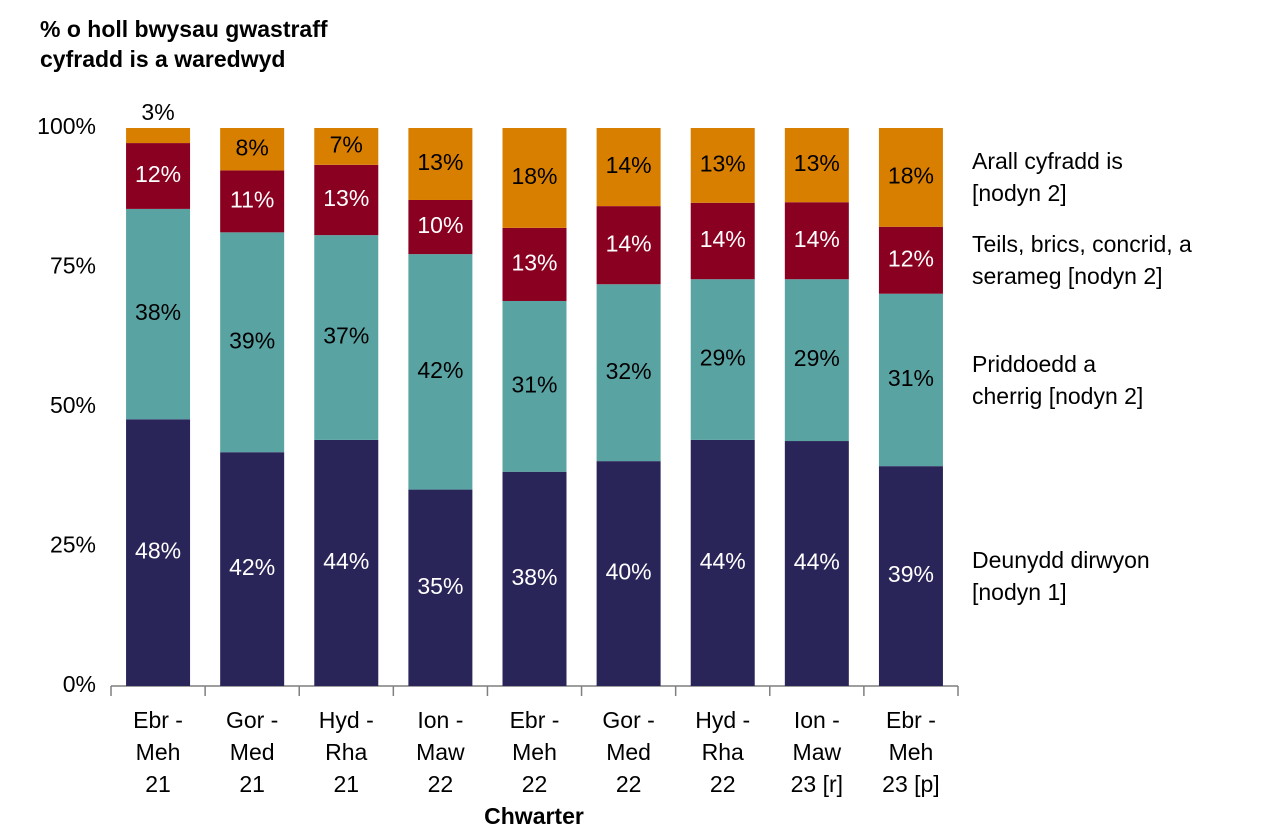  Describe the element at coordinates (73, 405) in the screenshot. I see `y-tick-label: 50%` at that location.